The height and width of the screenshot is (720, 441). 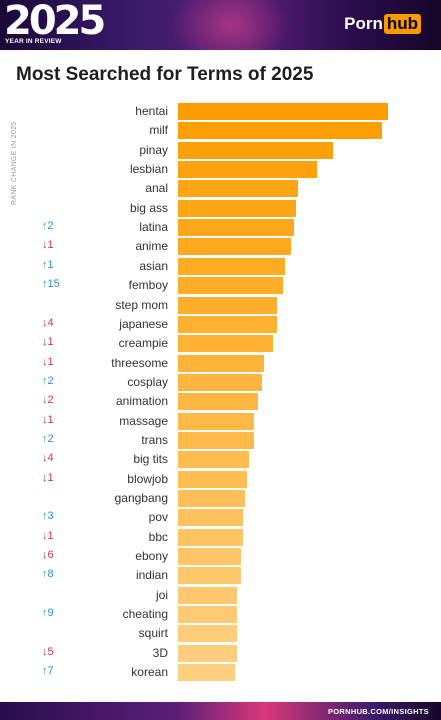 I want to click on year-heading: 2025, so click(x=55, y=22).